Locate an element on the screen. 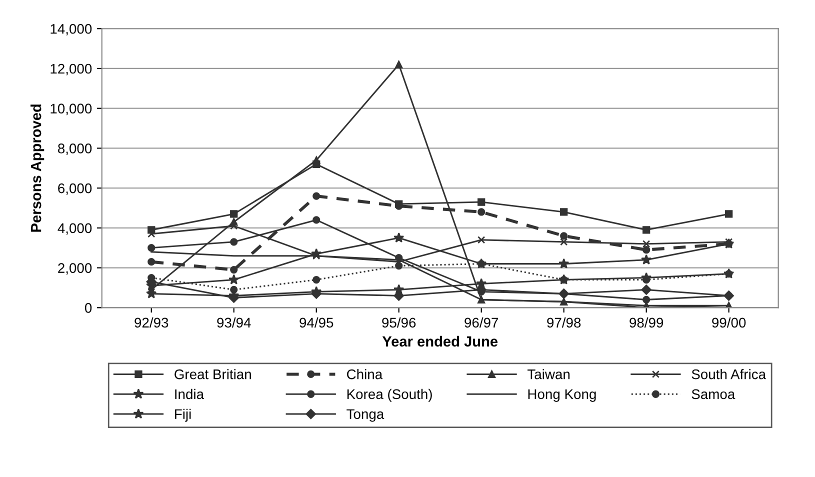 This screenshot has width=815, height=477. legend-label: Fiji is located at coordinates (183, 415).